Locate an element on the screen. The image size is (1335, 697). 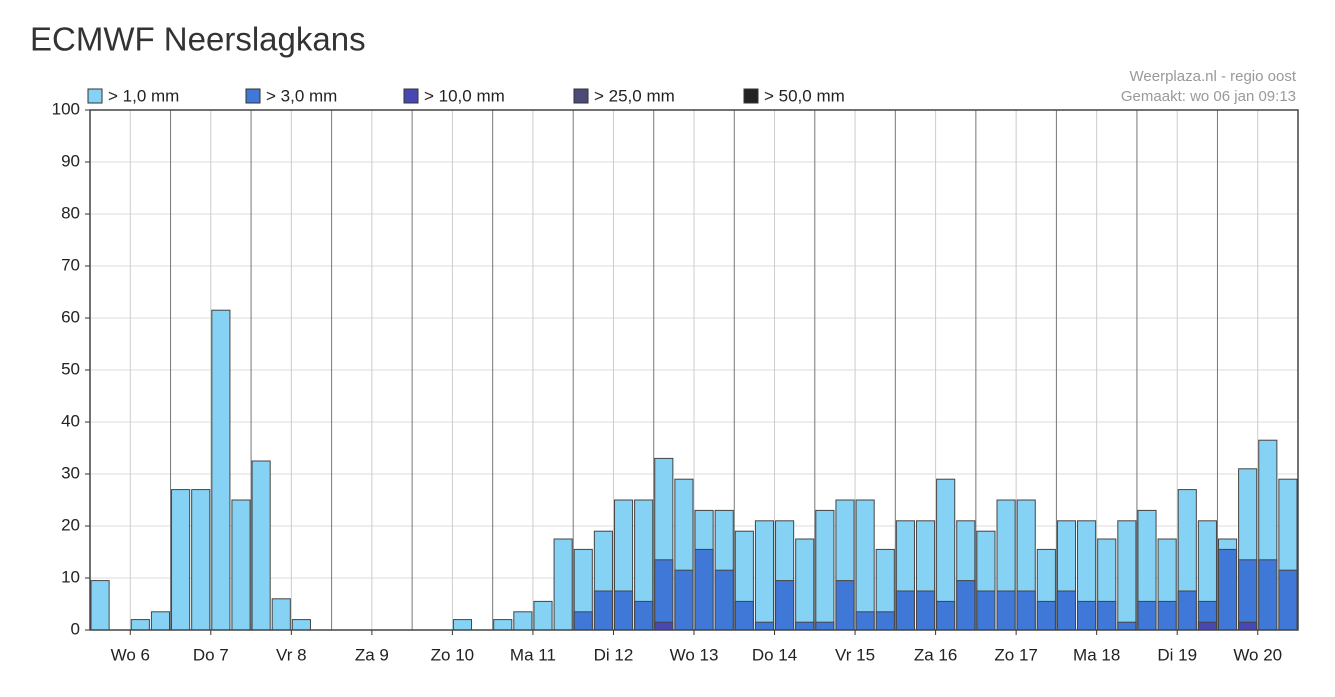
x-tick-label: Wo 13 is located at coordinates (694, 654).